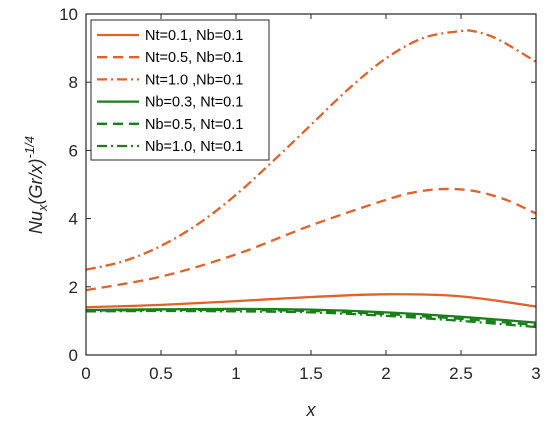 This screenshot has height=426, width=550. I want to click on x-tick-label: 2.5, so click(461, 373).